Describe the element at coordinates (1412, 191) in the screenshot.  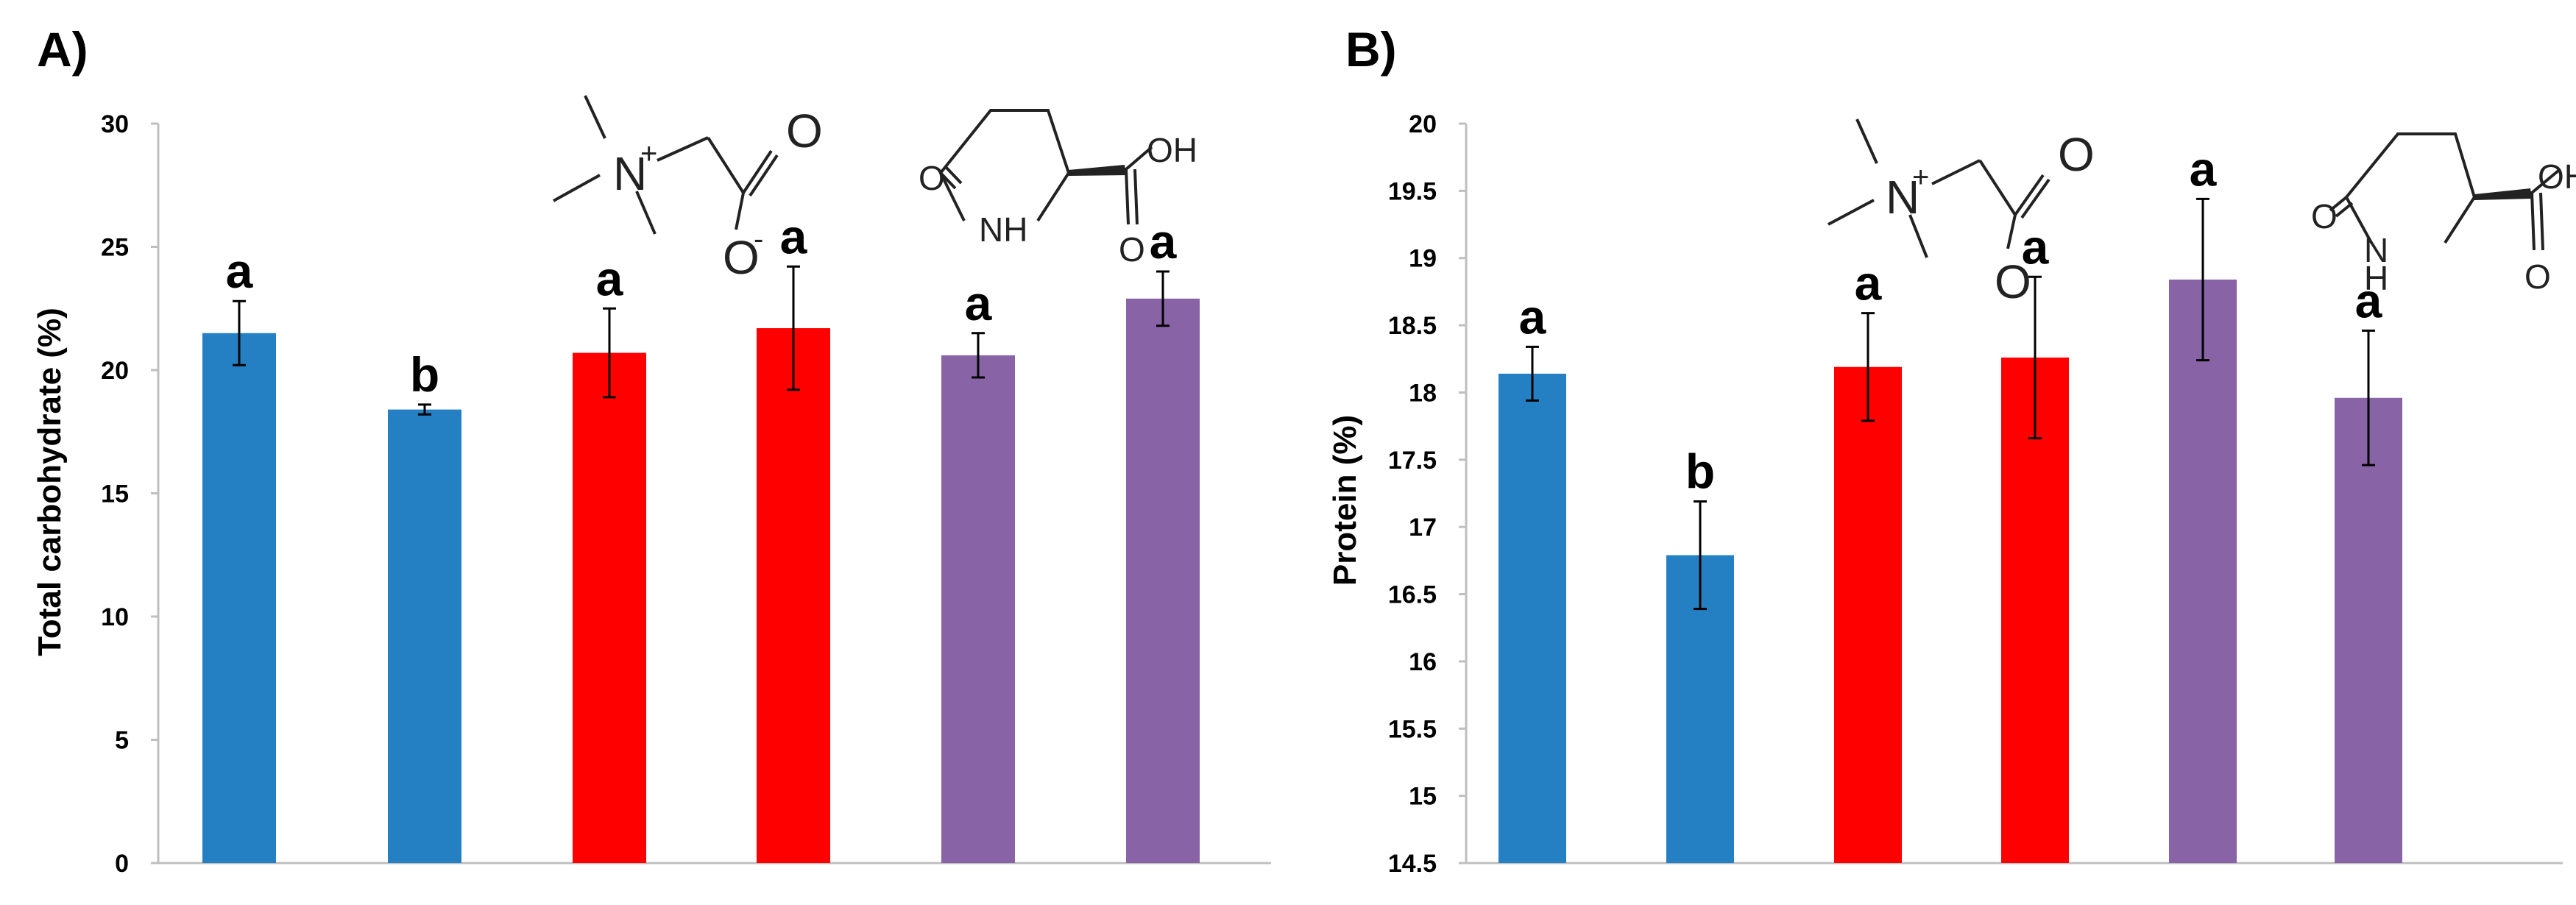
I see `panel-b-y-tick-label: 19.5` at that location.